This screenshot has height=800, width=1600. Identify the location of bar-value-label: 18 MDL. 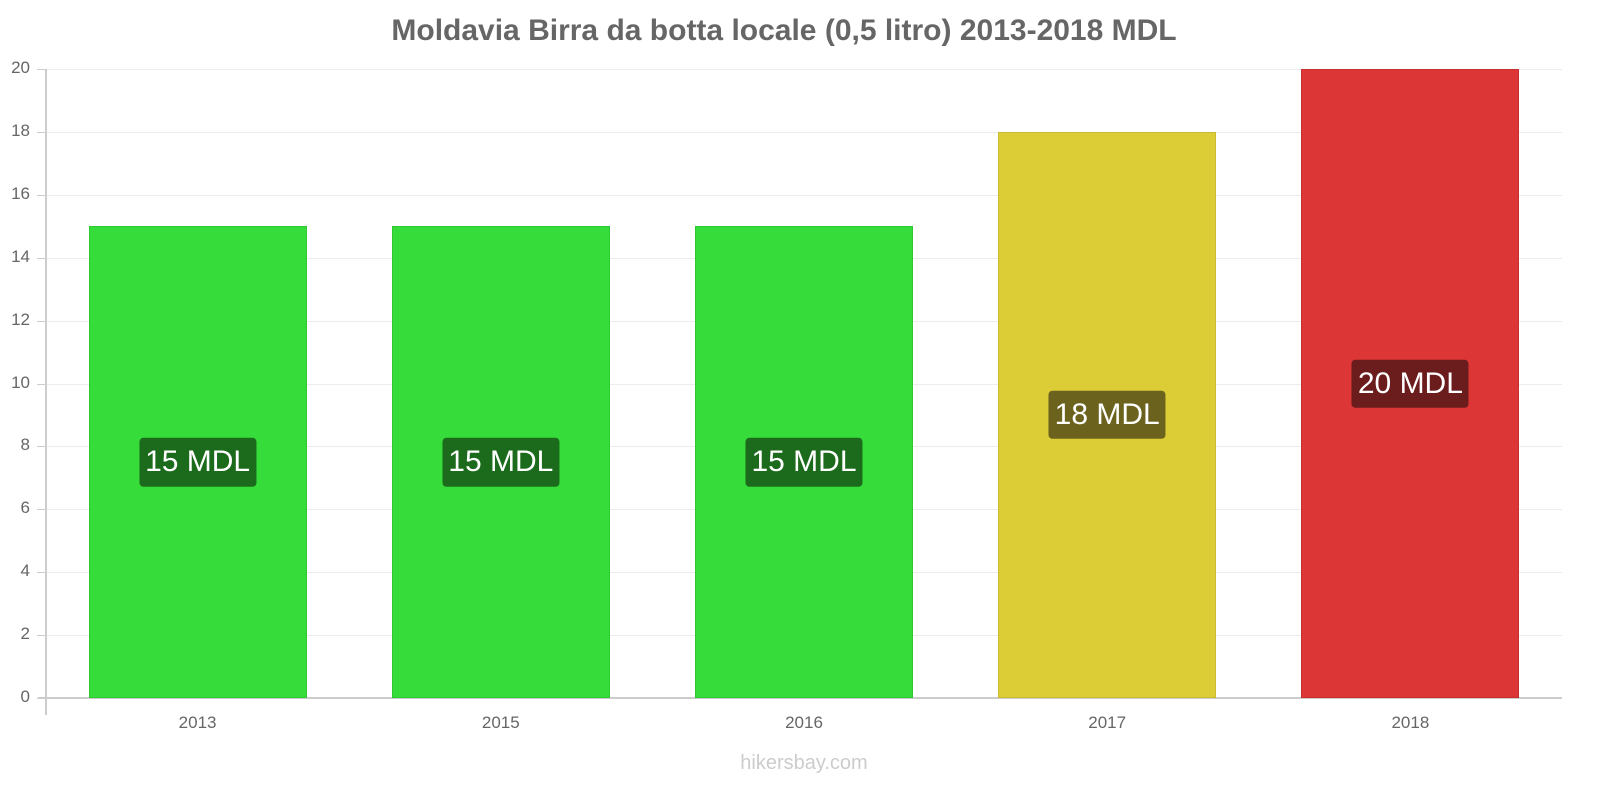
(1107, 415).